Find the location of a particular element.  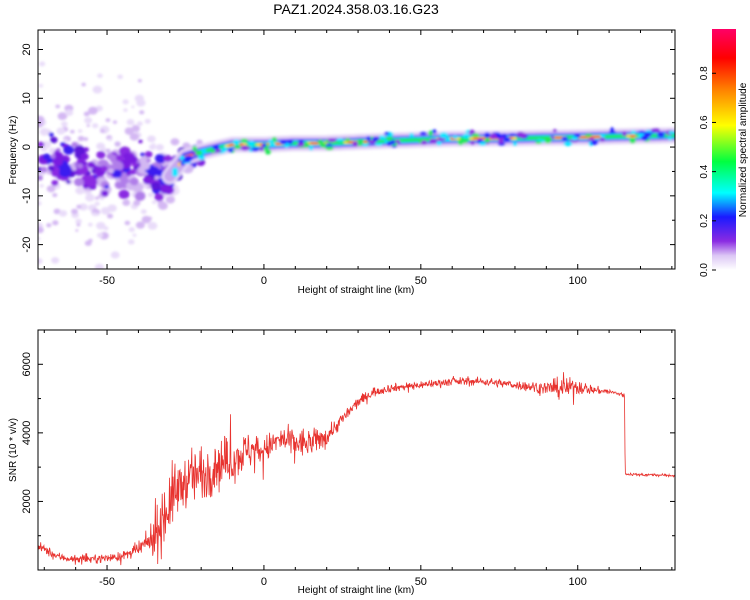

x-tick-label: 0 is located at coordinates (264, 281).